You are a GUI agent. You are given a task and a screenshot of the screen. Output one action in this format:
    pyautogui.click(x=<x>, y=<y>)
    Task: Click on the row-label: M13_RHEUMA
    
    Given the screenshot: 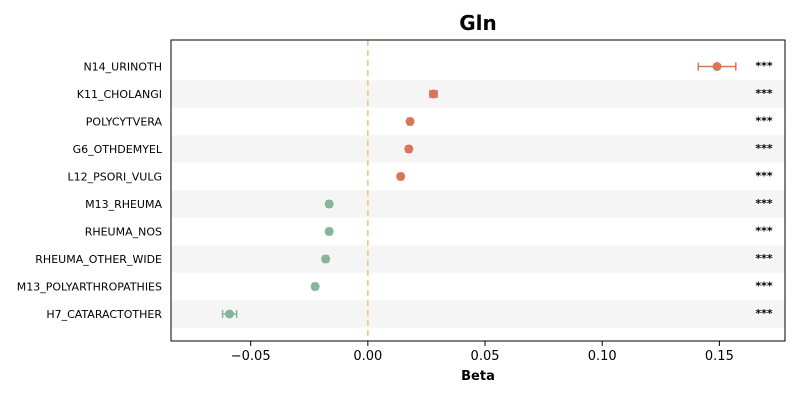 What is the action you would take?
    pyautogui.click(x=123, y=204)
    